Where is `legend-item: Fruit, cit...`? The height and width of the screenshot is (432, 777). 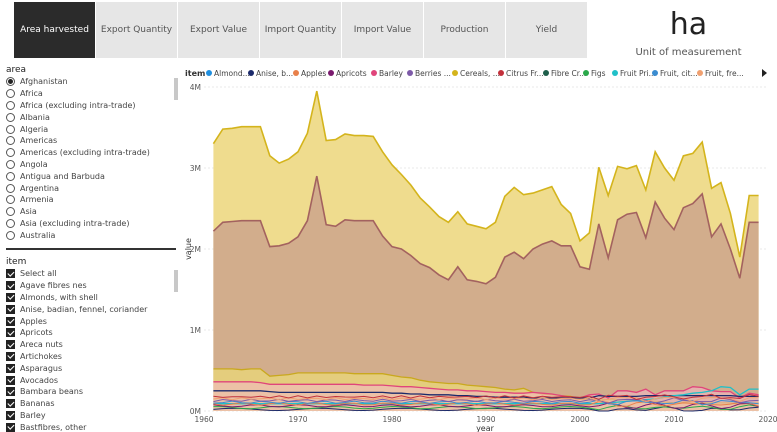 legend-item: Fruit, cit... is located at coordinates (679, 73).